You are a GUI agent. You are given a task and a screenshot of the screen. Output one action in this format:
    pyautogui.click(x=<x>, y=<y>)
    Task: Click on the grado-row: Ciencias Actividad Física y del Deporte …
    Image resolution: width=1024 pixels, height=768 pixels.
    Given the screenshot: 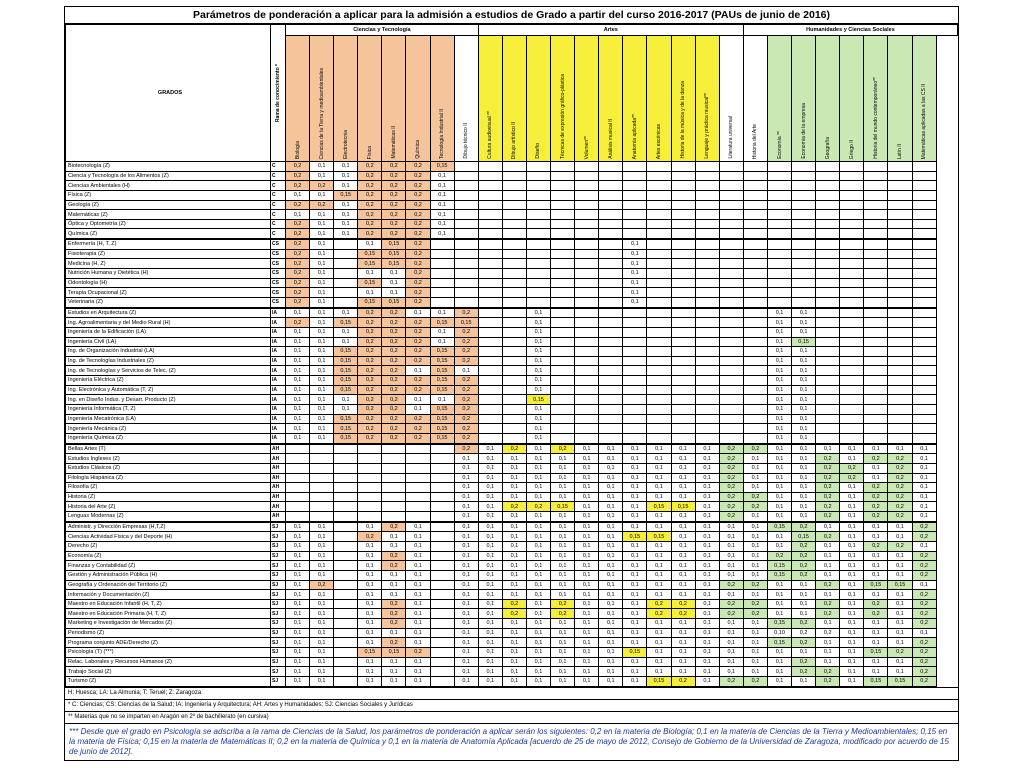 What is the action you would take?
    pyautogui.click(x=511, y=536)
    